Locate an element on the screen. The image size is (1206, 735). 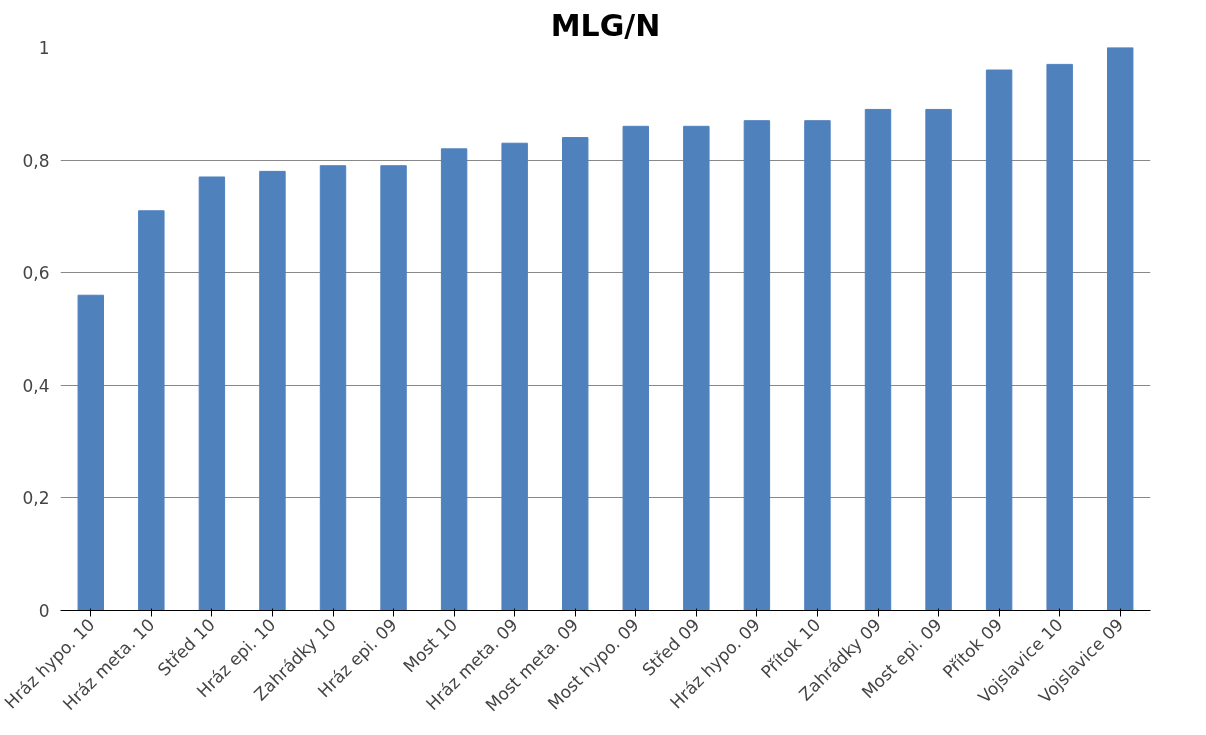
y-tick-label: 0 is located at coordinates (44, 611).